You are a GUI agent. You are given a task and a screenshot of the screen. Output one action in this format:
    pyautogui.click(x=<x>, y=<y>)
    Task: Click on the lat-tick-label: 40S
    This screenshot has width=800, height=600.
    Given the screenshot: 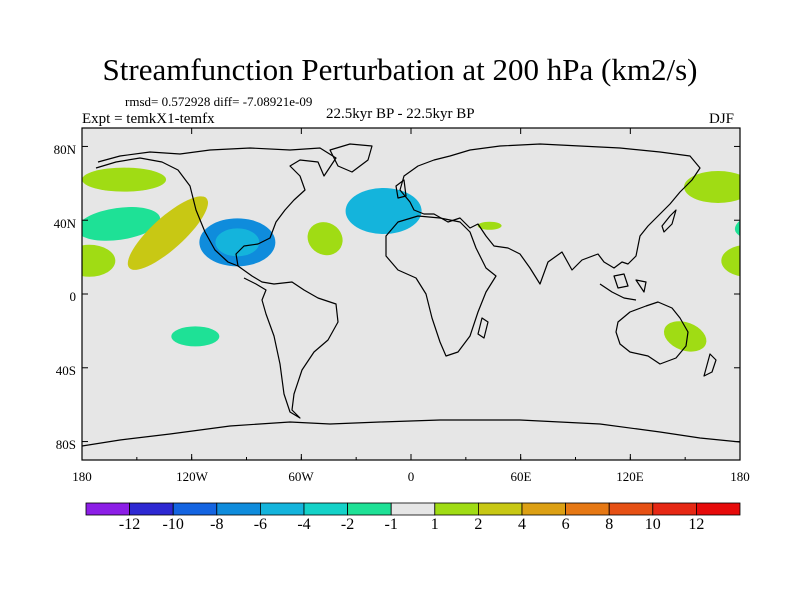 What is the action you would take?
    pyautogui.click(x=65, y=370)
    